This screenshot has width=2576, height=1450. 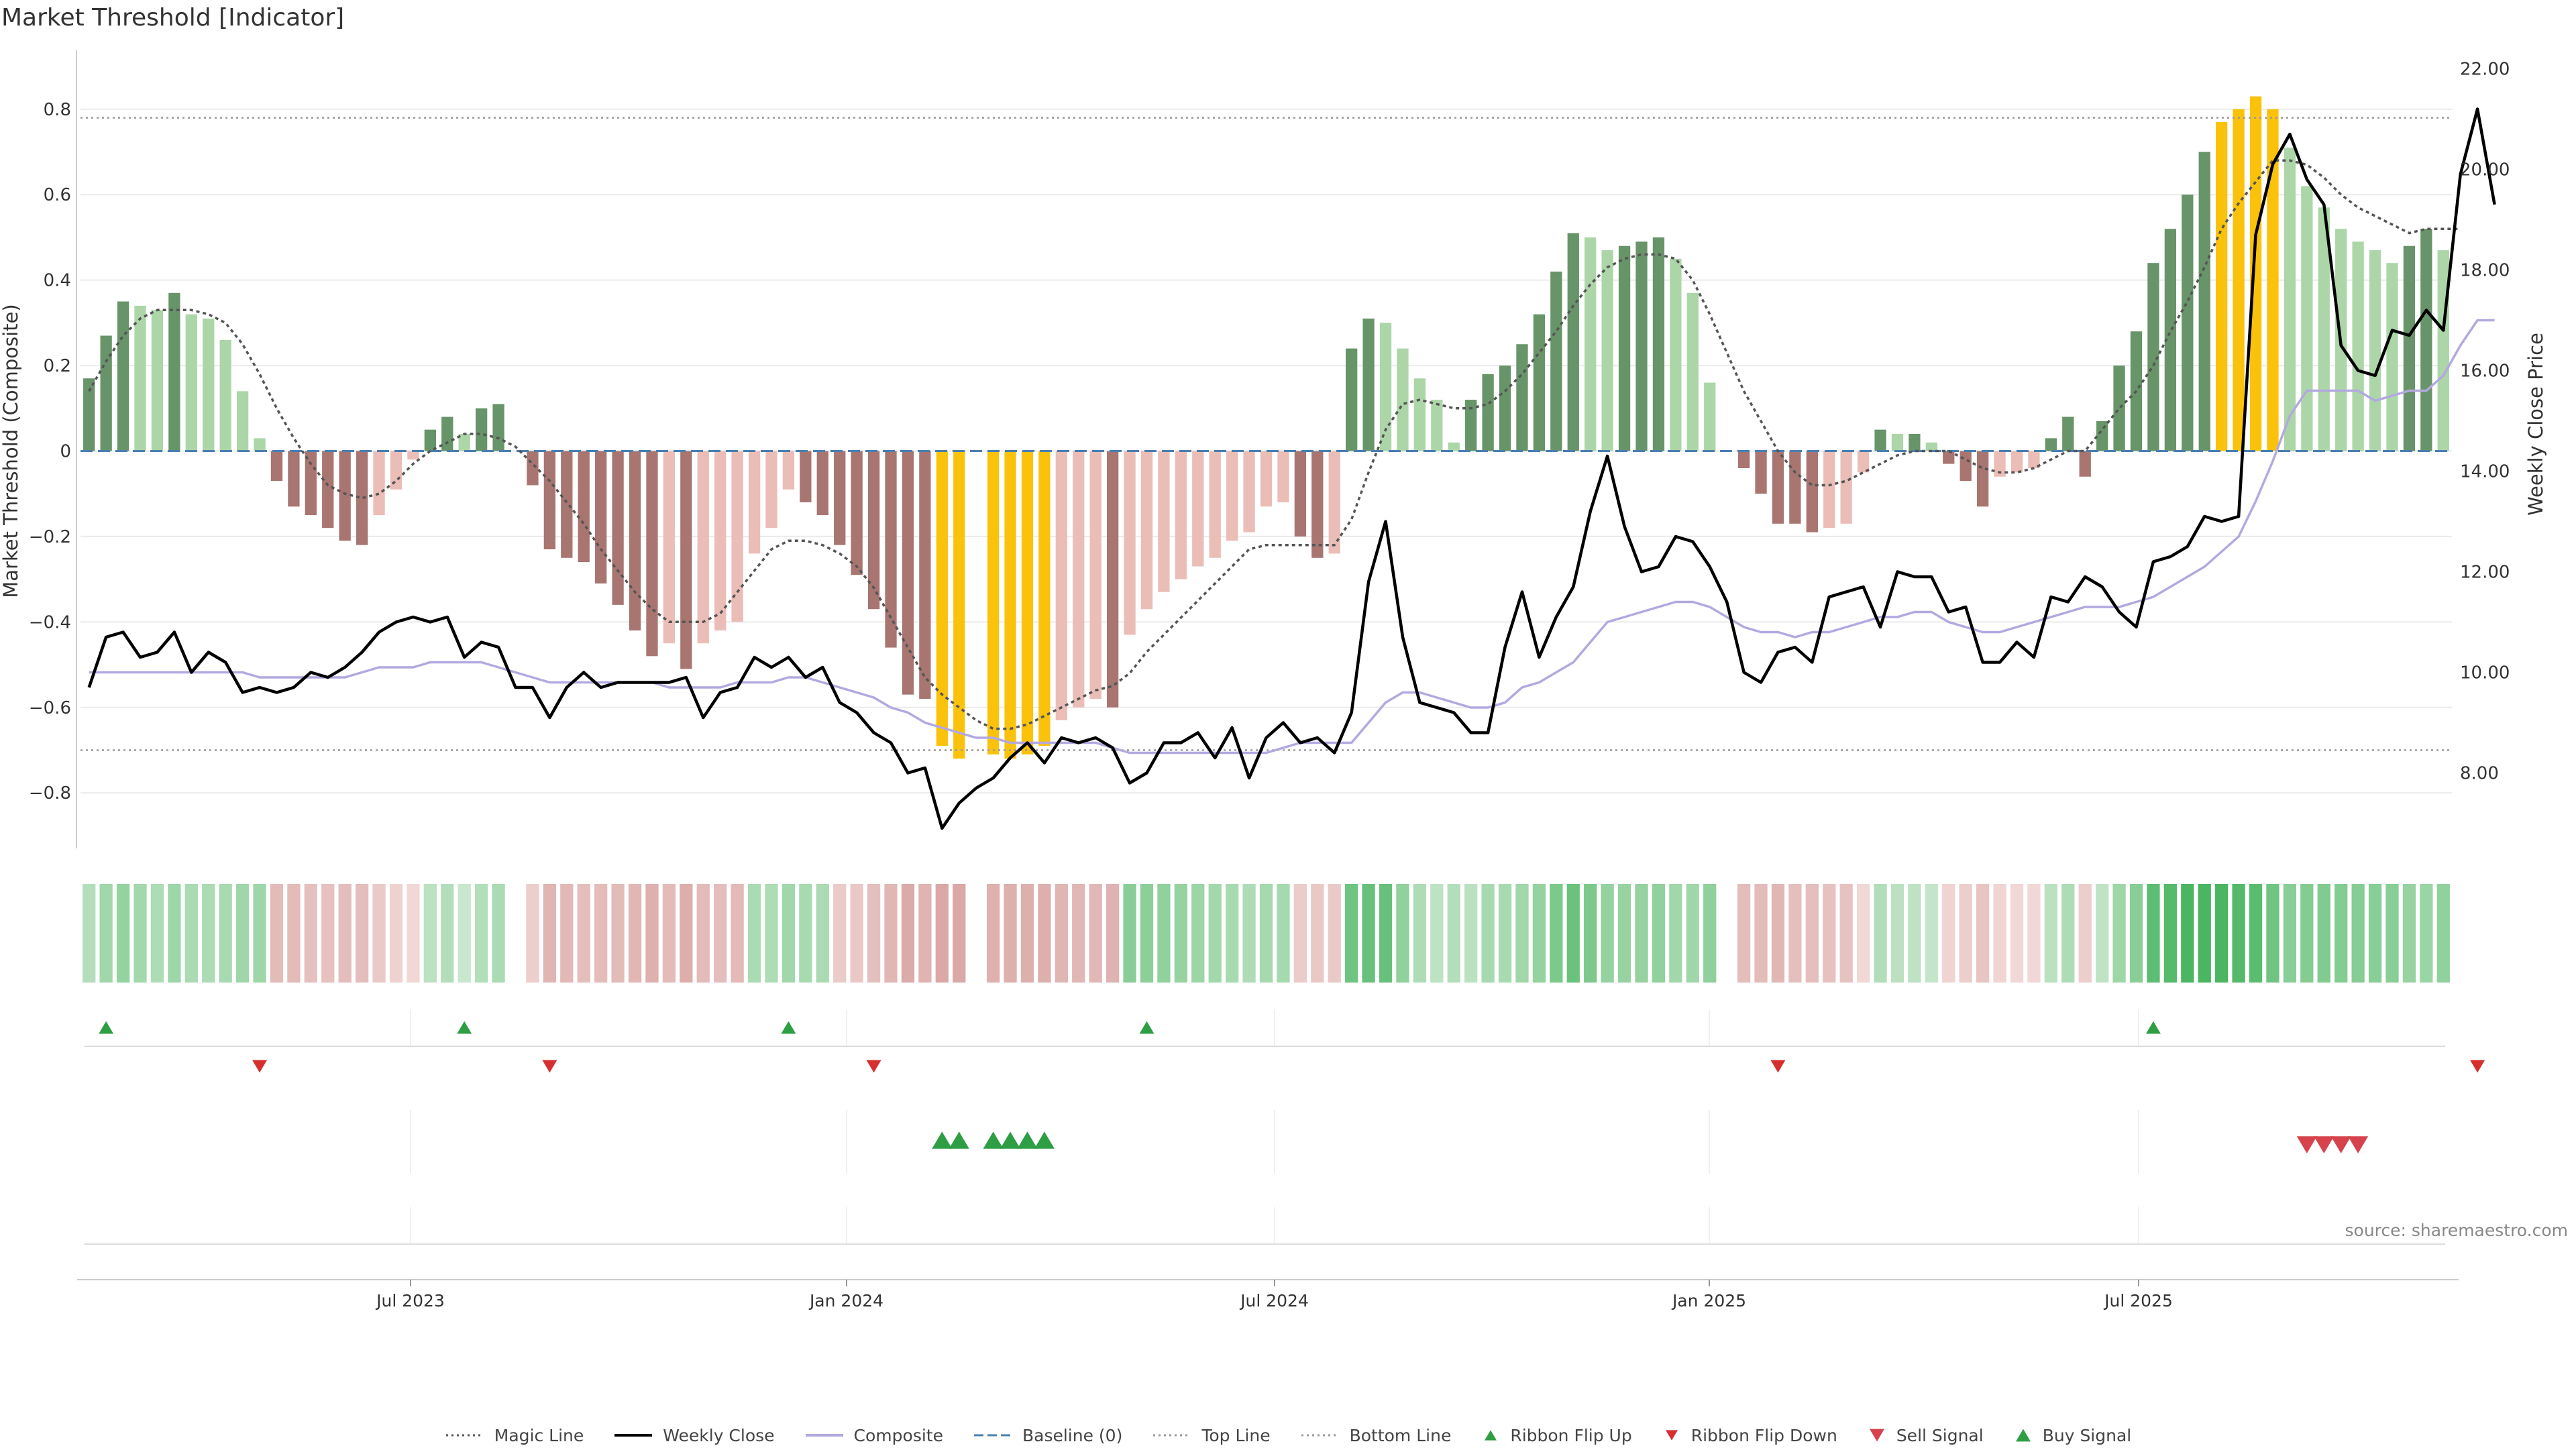 What do you see at coordinates (845, 1300) in the screenshot?
I see `x-tick-label: Jan 2024` at bounding box center [845, 1300].